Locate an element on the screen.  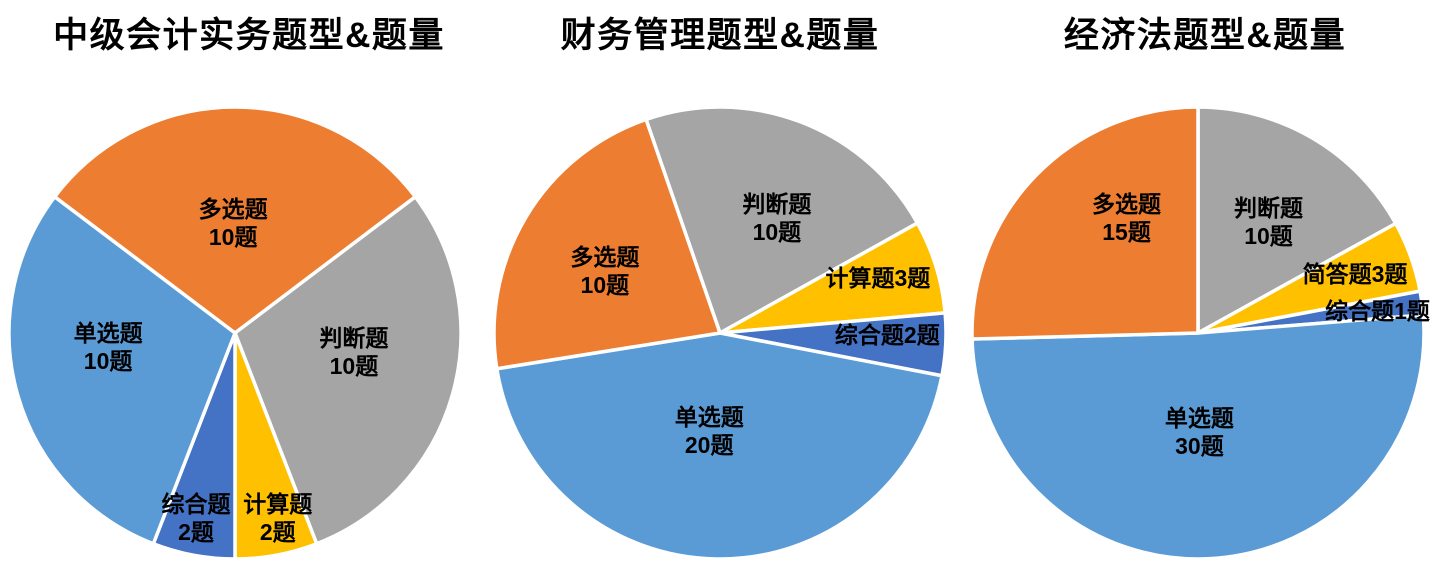
chart-title-economic-law: 经济法题型&题量 is located at coordinates (1205, 35).